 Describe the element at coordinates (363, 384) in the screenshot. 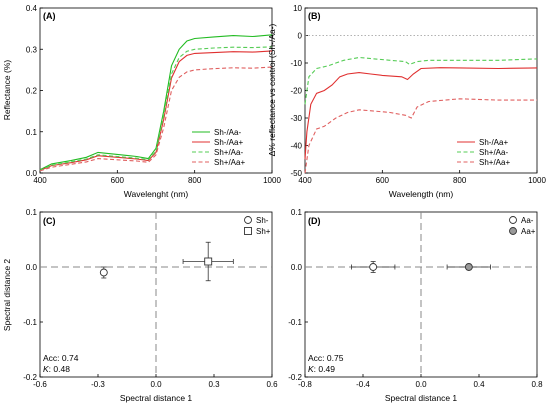

I see `panel-d-xtick-label: -0.4` at that location.